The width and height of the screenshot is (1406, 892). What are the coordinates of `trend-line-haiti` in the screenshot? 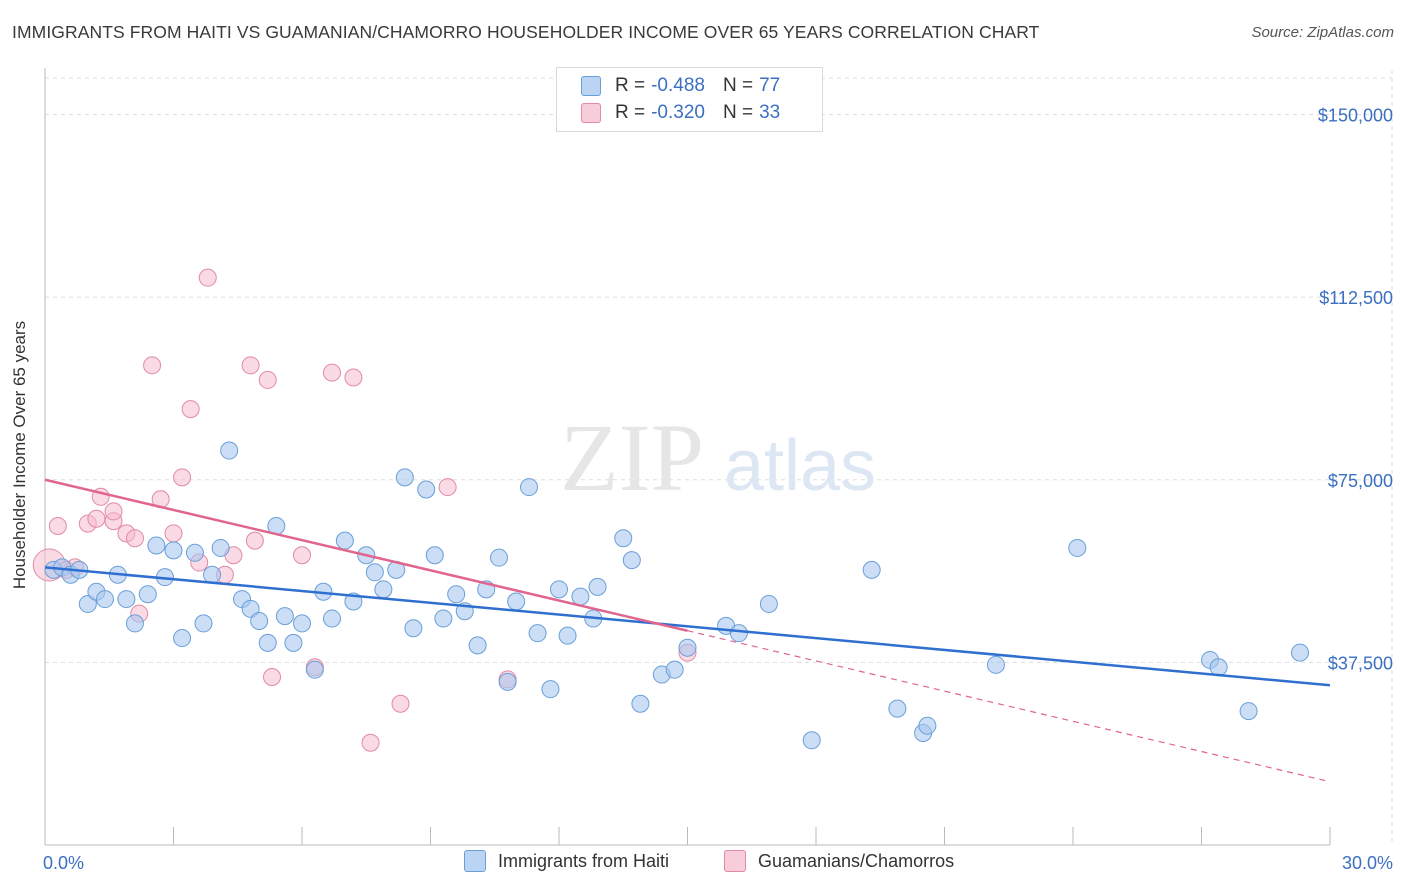 It's located at (687, 626).